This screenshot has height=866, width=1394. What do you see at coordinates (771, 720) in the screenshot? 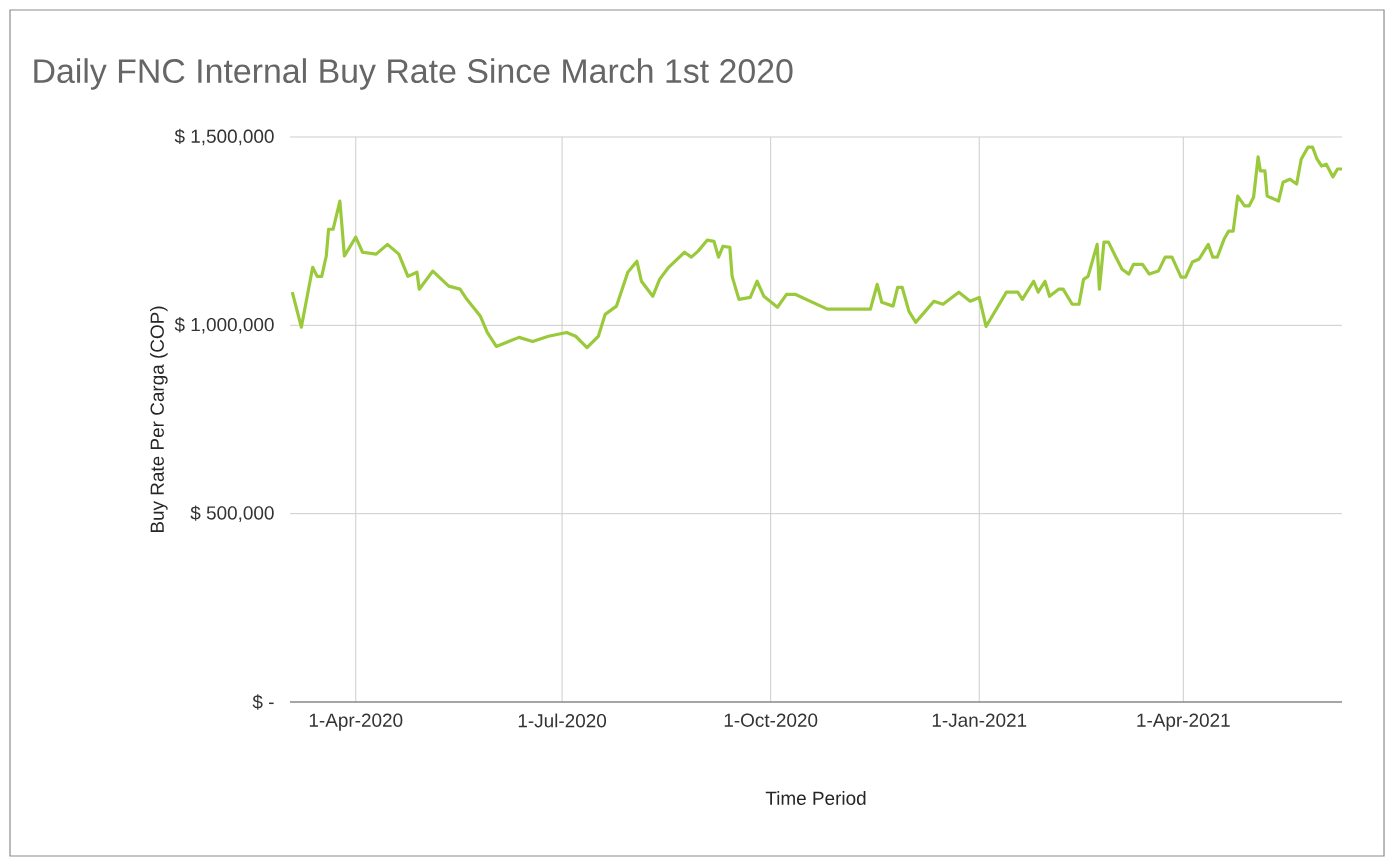
I see `x-tick-label: 1-Oct-2020` at bounding box center [771, 720].